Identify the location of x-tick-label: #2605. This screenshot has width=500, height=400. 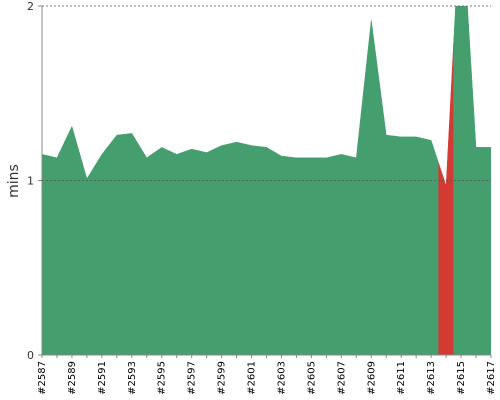
(311, 378).